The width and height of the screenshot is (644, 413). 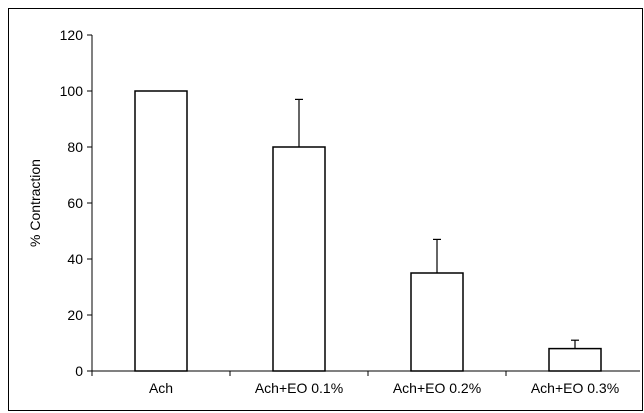 What do you see at coordinates (72, 91) in the screenshot?
I see `y-tick-label: 100` at bounding box center [72, 91].